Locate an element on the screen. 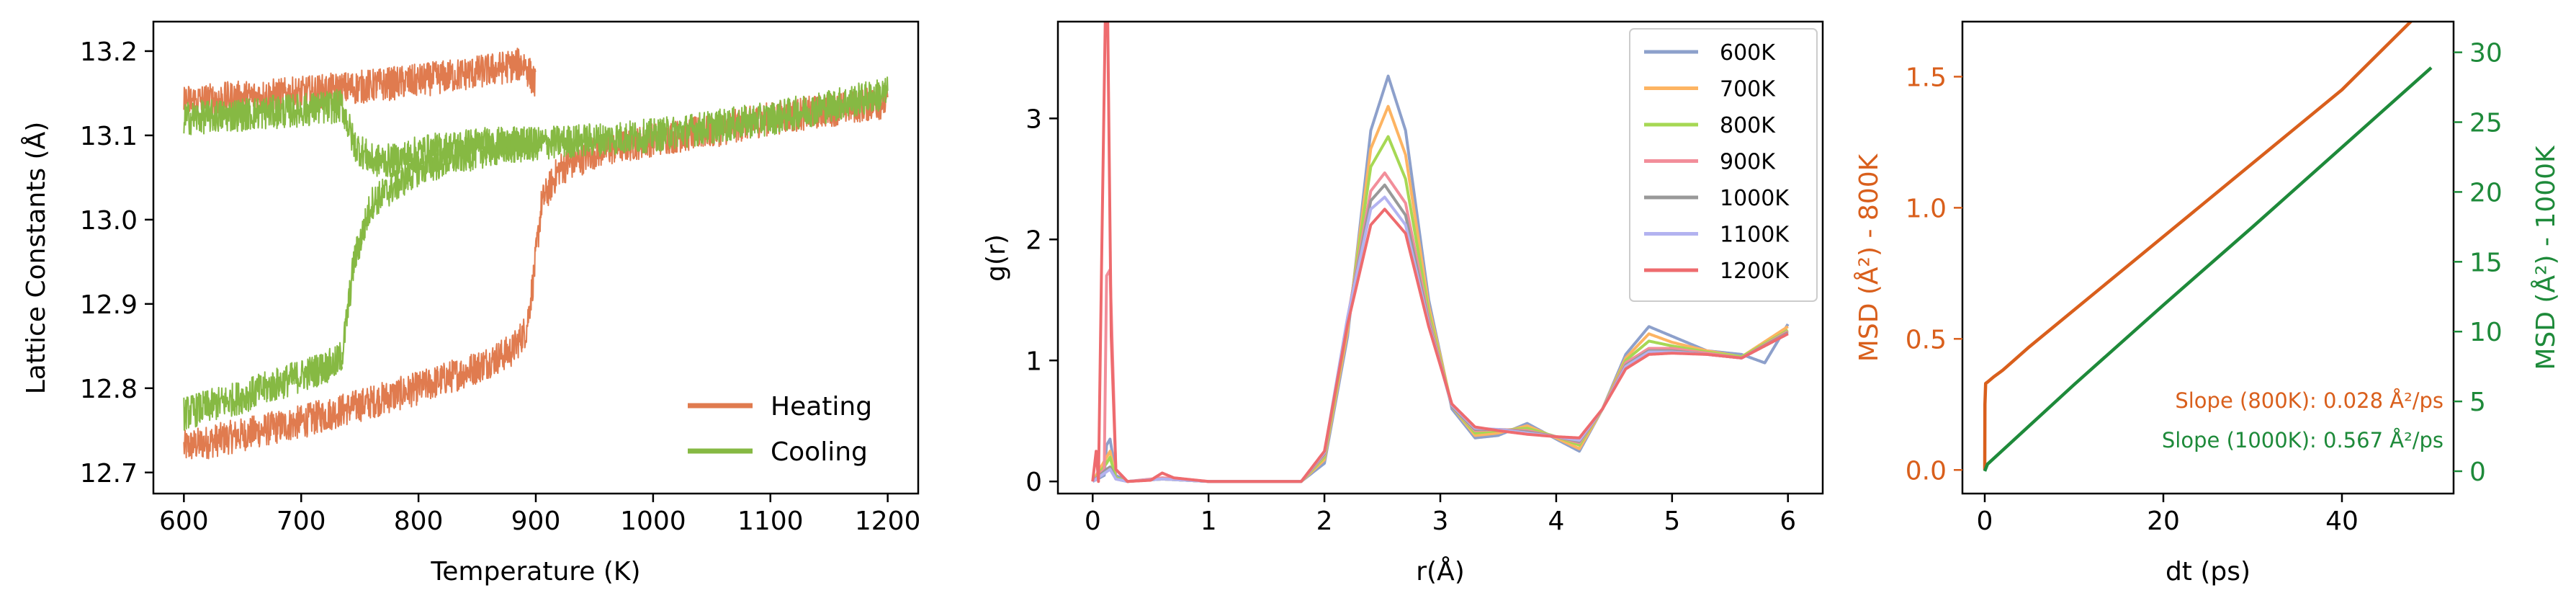 The height and width of the screenshot is (611, 2576). lattice-x-tick-label: 1000 is located at coordinates (653, 521).